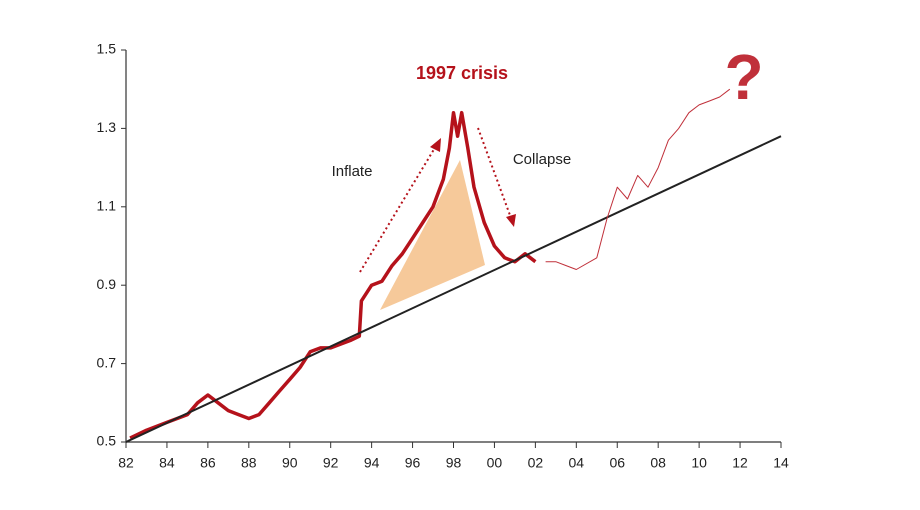 Image resolution: width=920 pixels, height=510 pixels. What do you see at coordinates (462, 73) in the screenshot?
I see `crisis-label: 1997 crisis` at bounding box center [462, 73].